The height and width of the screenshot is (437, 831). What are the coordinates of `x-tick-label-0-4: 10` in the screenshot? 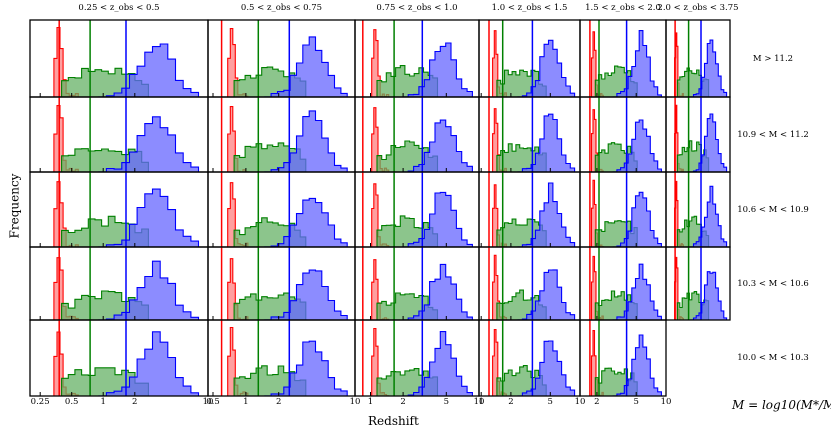 It's located at (208, 402).